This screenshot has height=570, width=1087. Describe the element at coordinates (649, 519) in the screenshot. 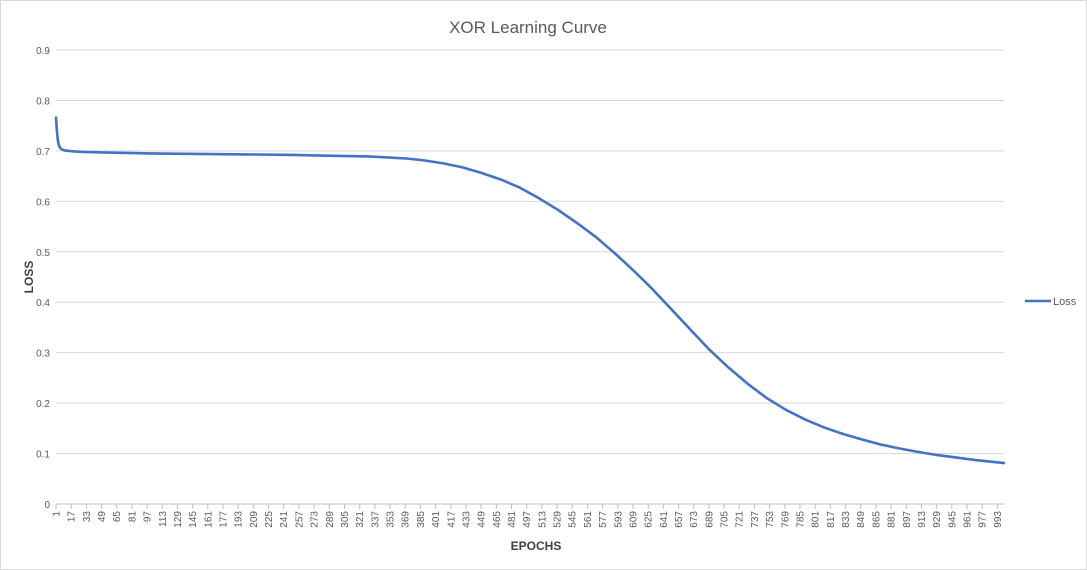

I see `x-tick-label: 625` at that location.